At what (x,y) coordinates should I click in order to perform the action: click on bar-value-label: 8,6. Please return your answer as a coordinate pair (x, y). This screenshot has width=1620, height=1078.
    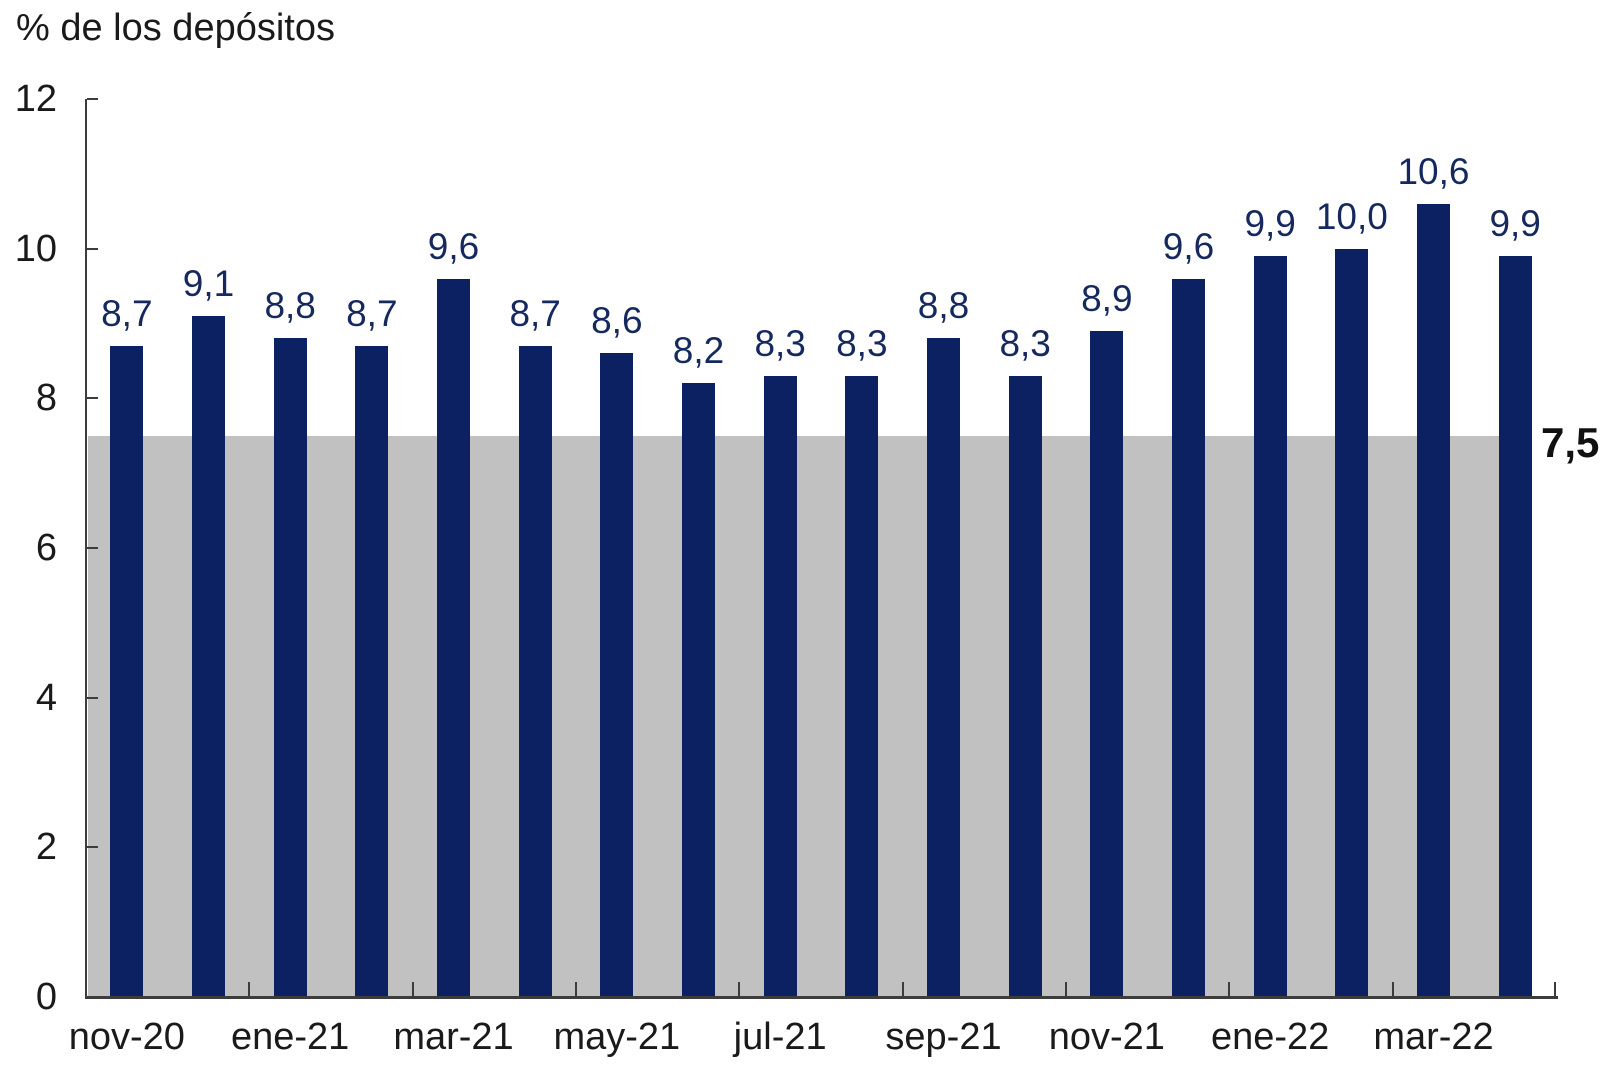
    Looking at the image, I should click on (617, 321).